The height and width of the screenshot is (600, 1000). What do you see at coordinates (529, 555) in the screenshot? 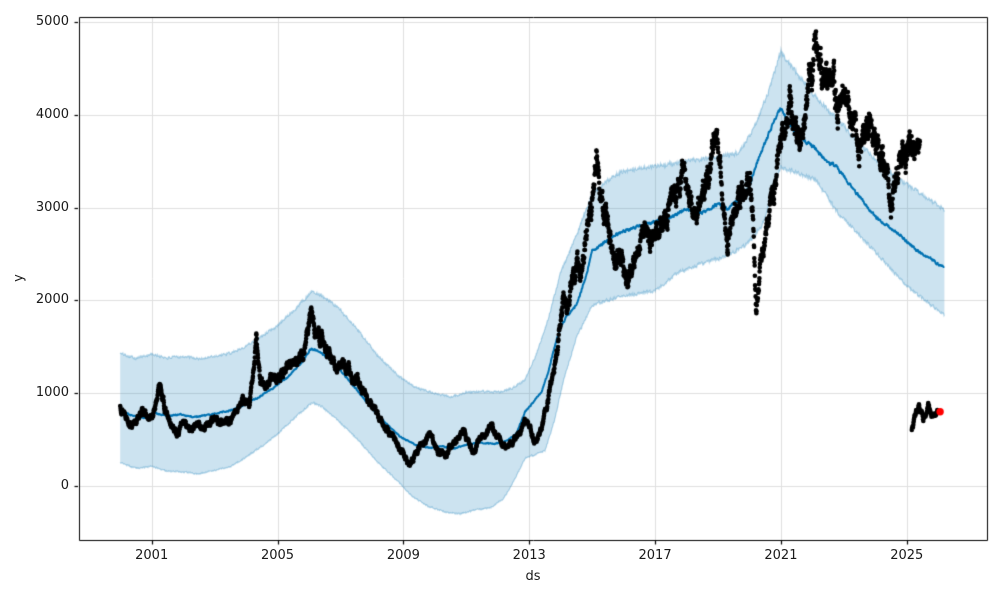
I see `x-tick-label: 2013` at bounding box center [529, 555].